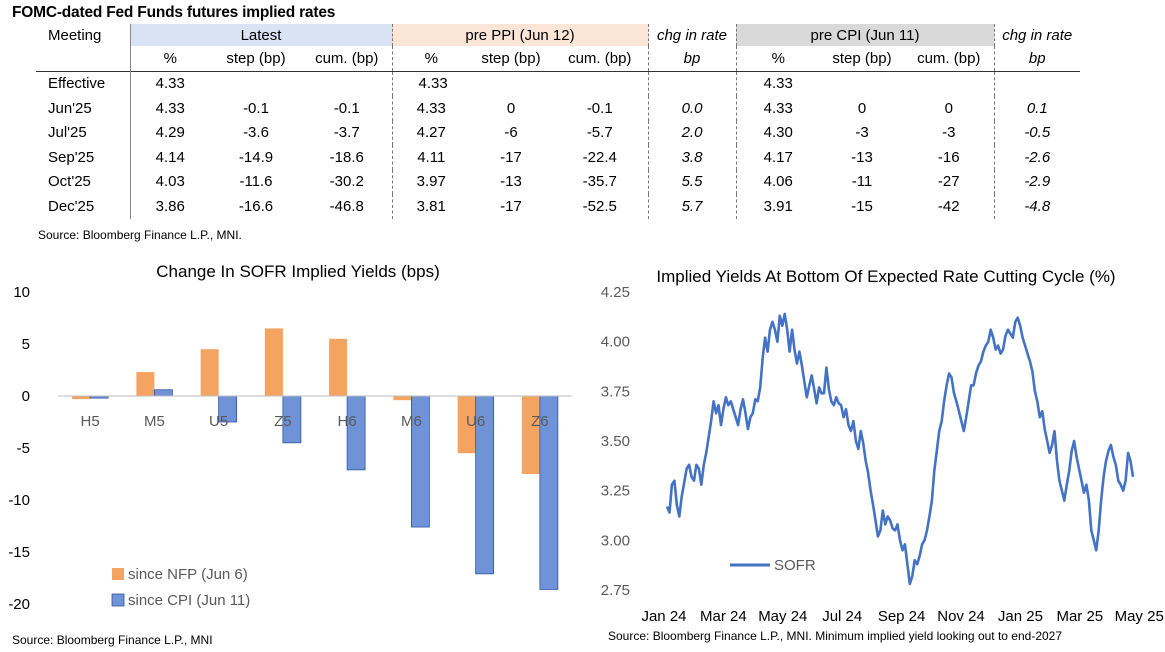 This screenshot has height=652, width=1165. Describe the element at coordinates (691, 58) in the screenshot. I see `subheader-bp: bp` at that location.